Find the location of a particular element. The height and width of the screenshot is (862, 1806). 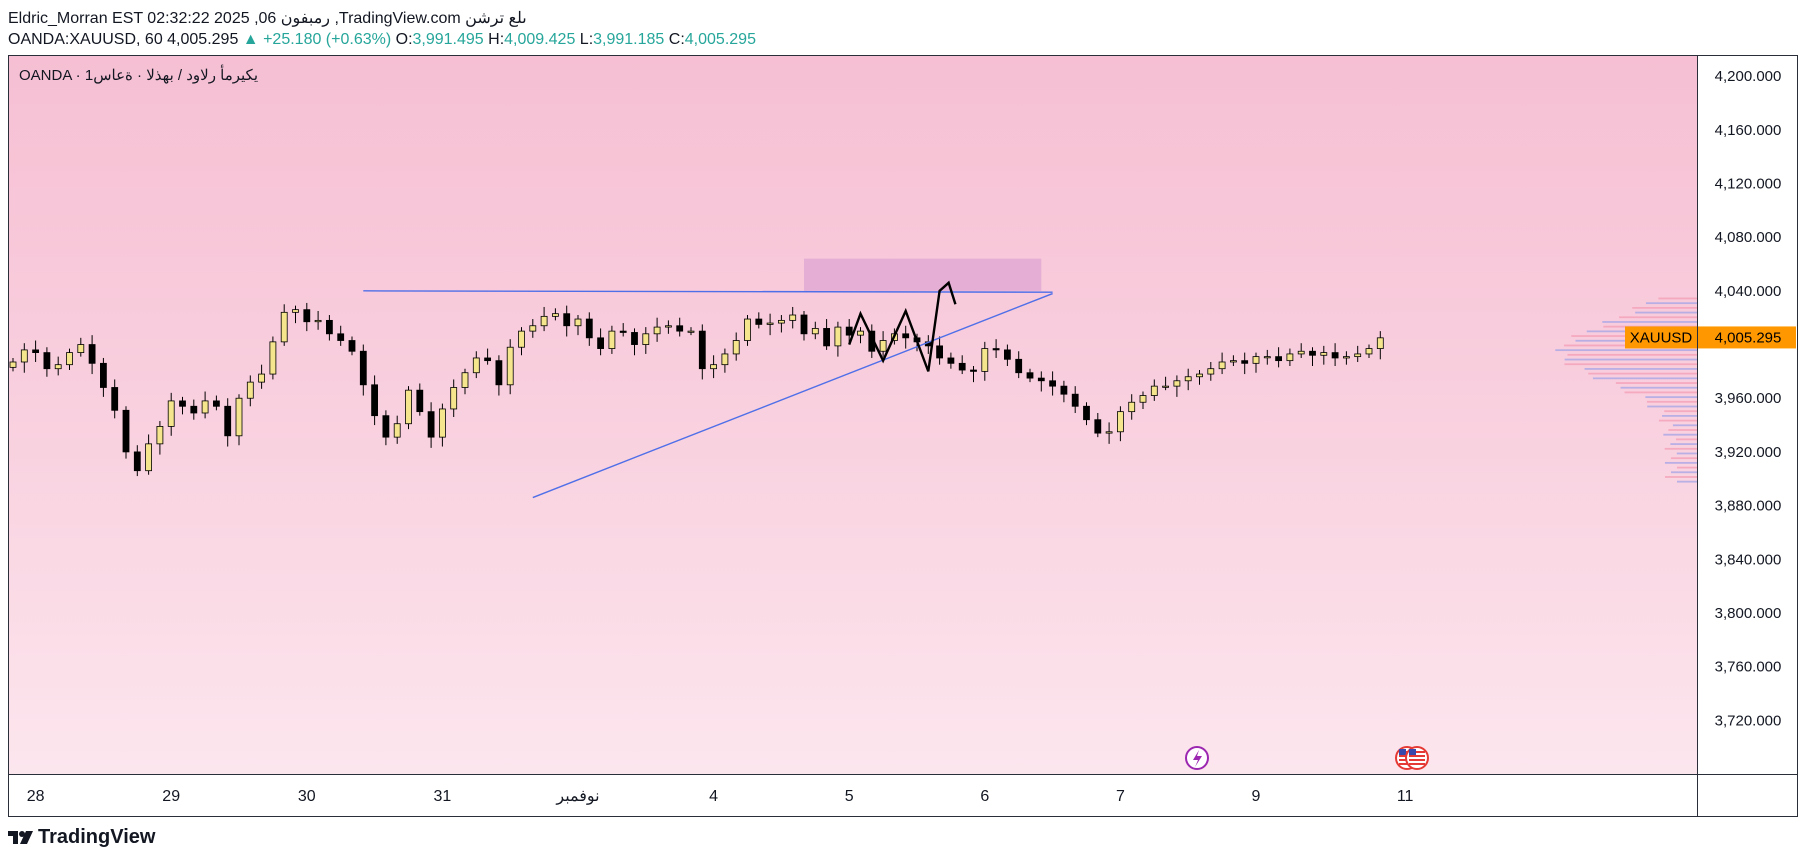

y-tick-label: 4,080.000 is located at coordinates (1748, 237).